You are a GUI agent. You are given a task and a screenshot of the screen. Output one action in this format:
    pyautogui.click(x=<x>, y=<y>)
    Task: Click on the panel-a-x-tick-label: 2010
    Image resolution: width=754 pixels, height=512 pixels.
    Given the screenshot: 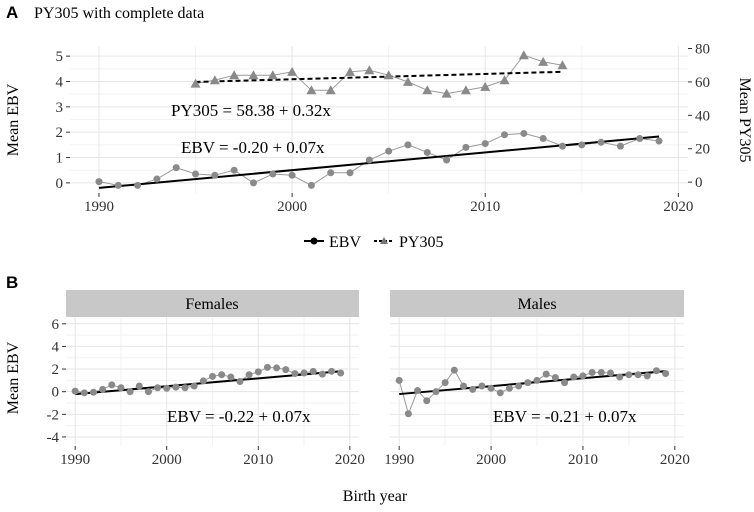 What is the action you would take?
    pyautogui.click(x=485, y=207)
    